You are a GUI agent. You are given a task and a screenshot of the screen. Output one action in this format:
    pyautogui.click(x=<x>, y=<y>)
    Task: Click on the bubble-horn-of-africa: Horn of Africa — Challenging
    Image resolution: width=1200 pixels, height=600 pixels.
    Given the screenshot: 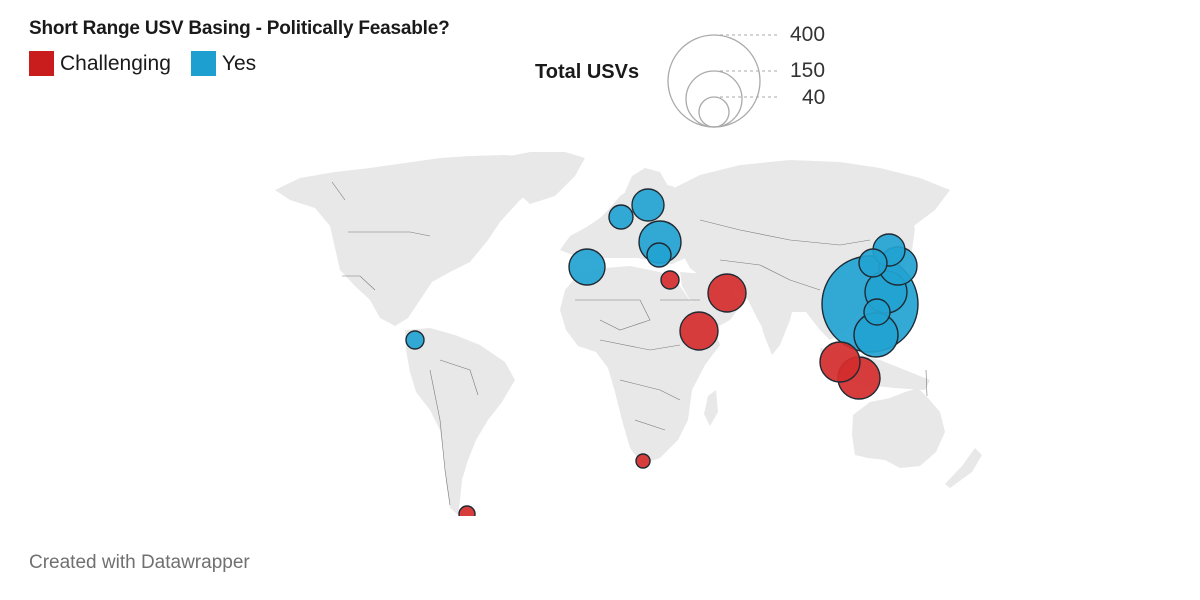 What is the action you would take?
    pyautogui.click(x=699, y=331)
    